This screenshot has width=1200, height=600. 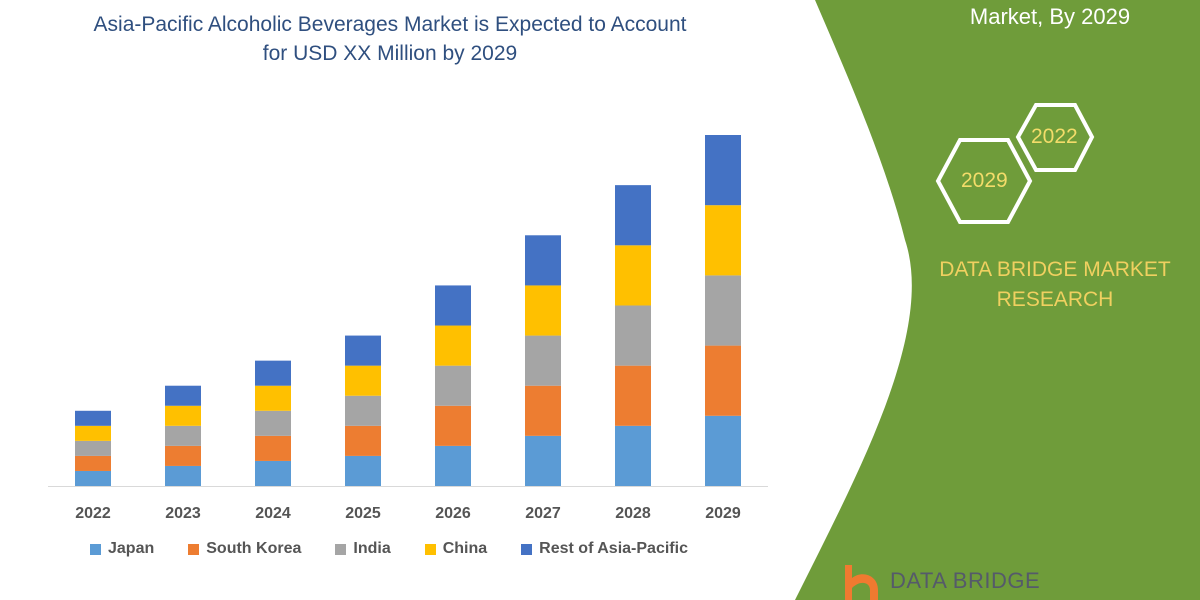 I want to click on x-tick-label: 2022, so click(x=93, y=513).